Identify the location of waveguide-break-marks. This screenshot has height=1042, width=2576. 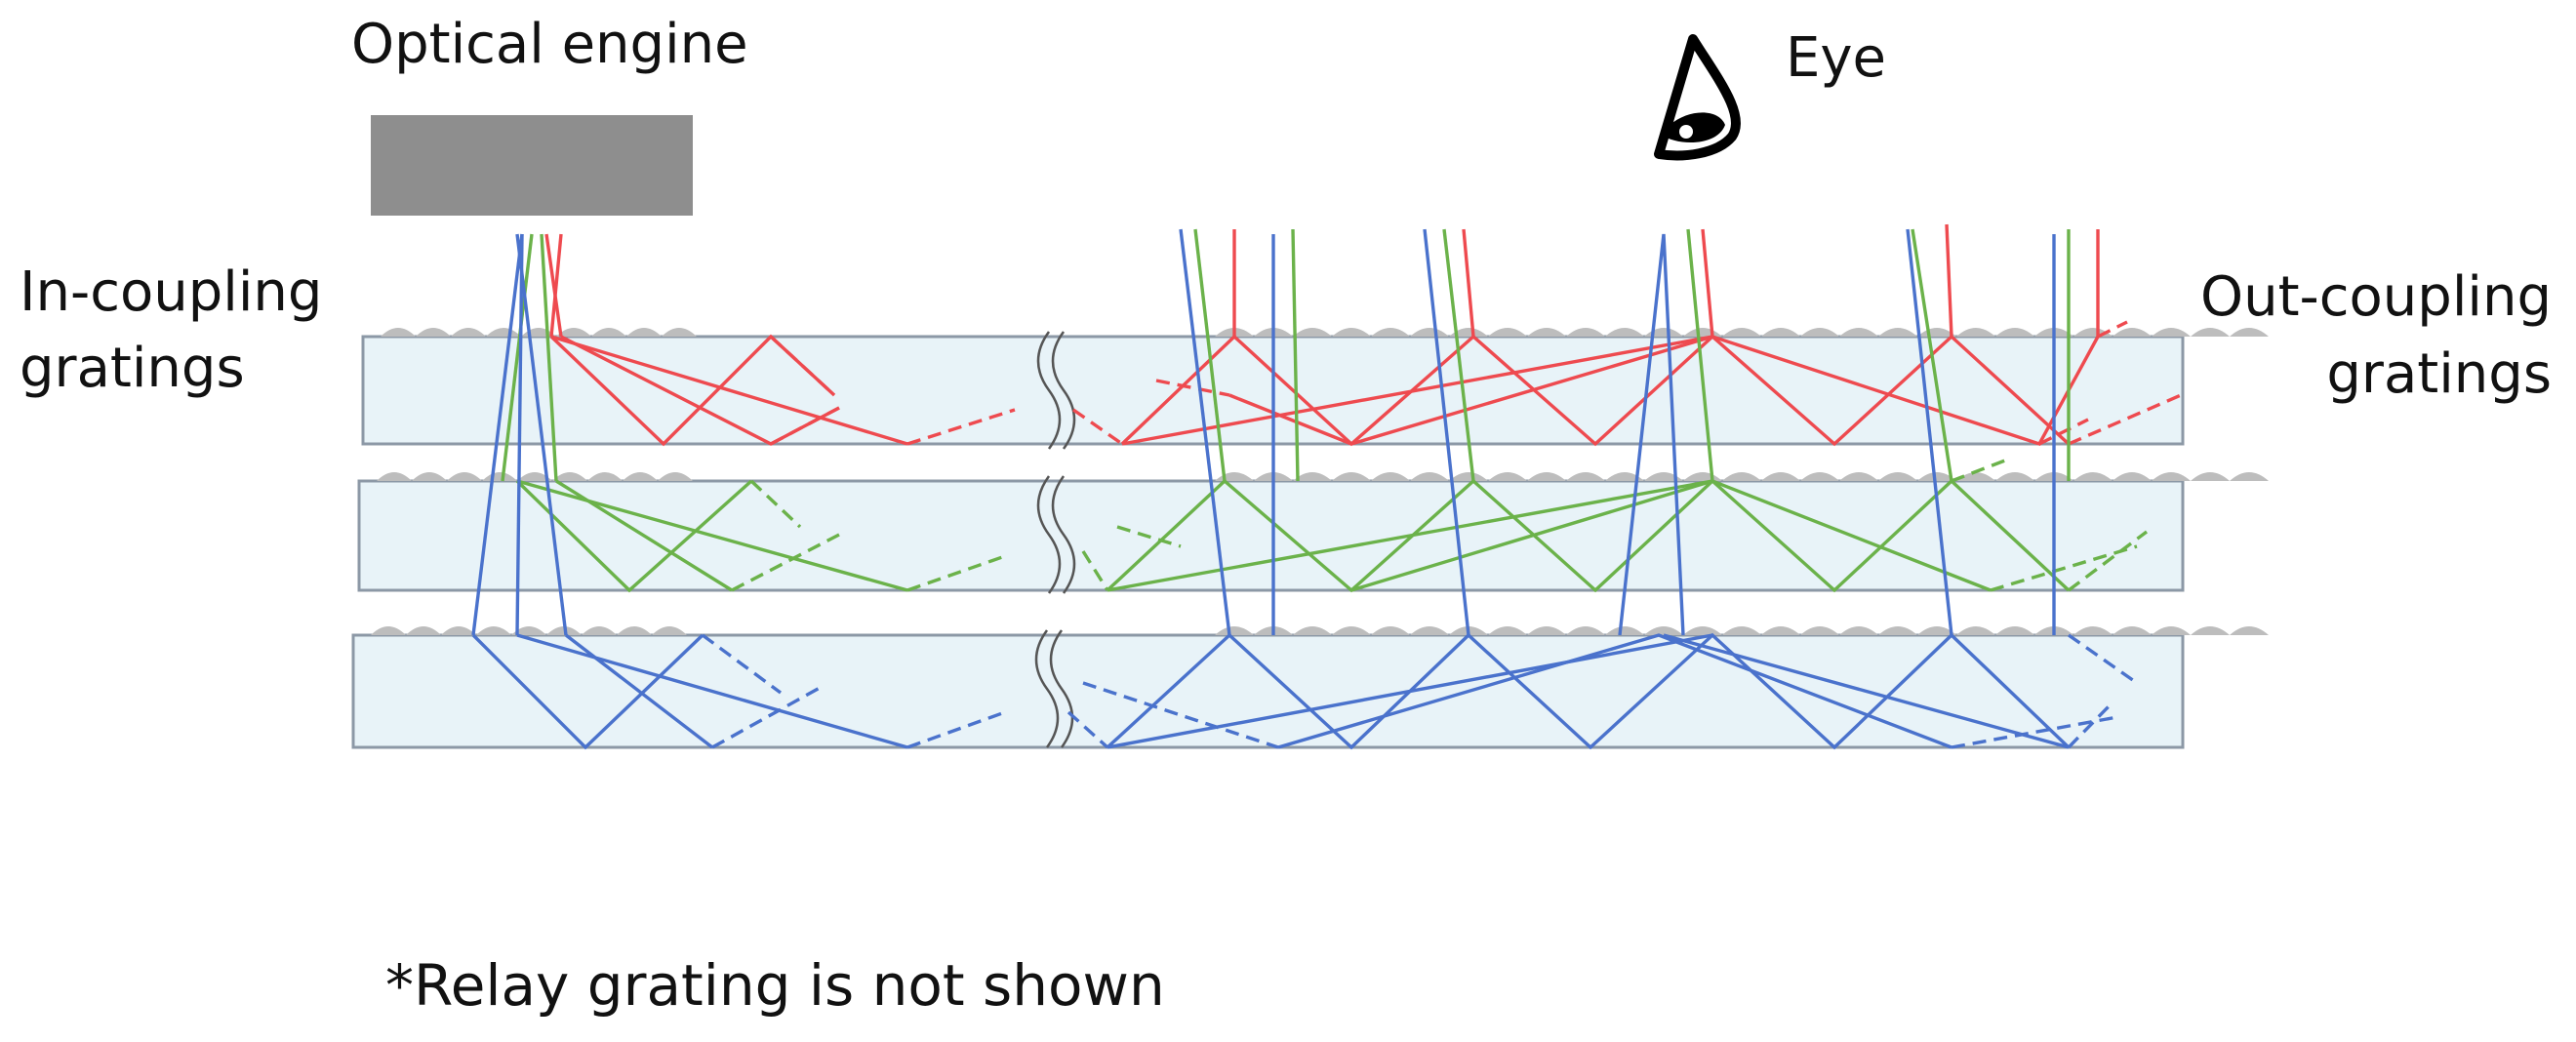
(1055, 540).